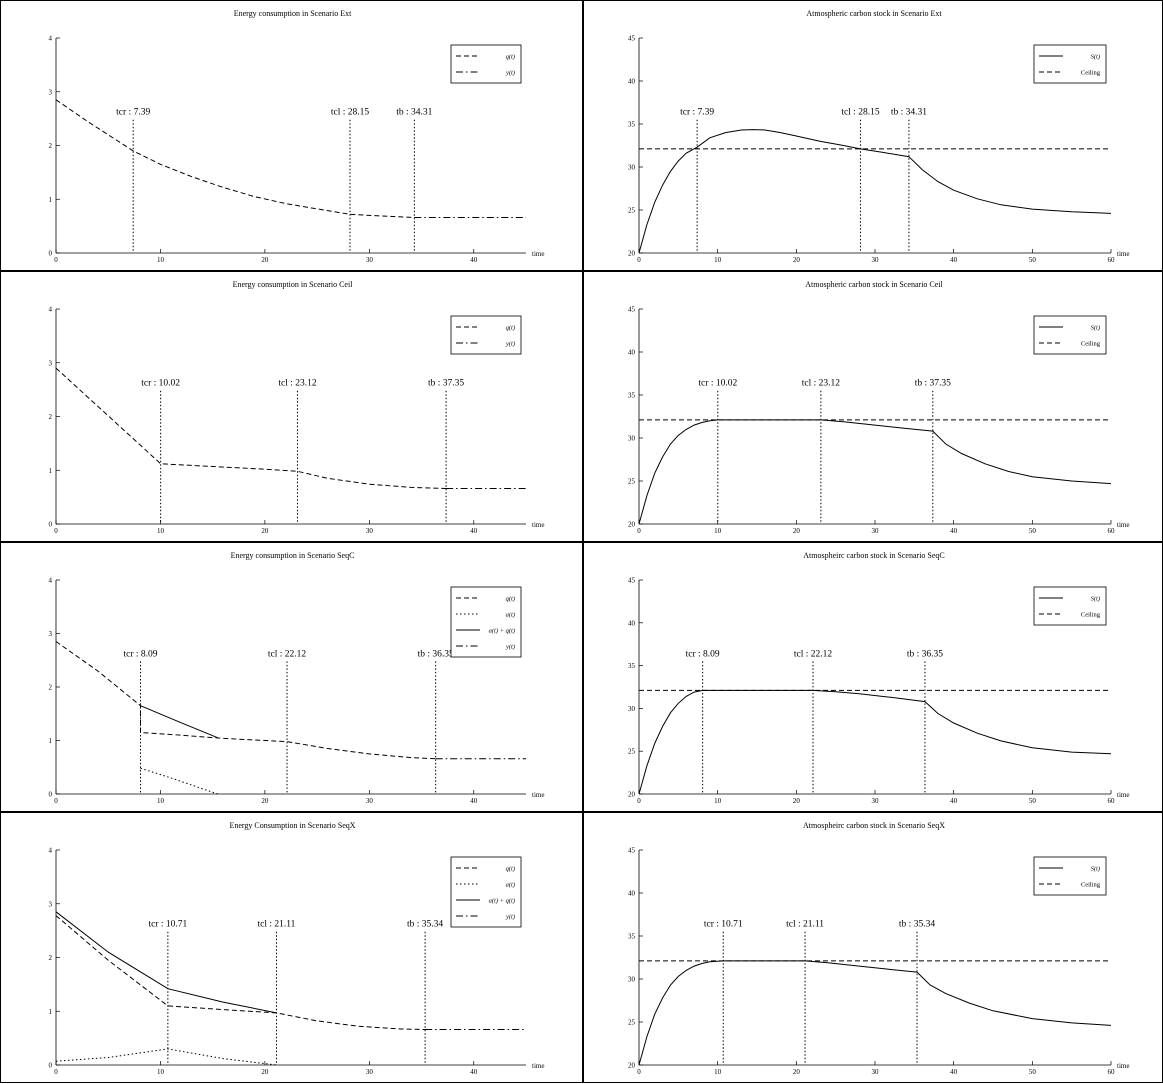  Describe the element at coordinates (425, 925) in the screenshot. I see `marker-label: tb : 35.34` at that location.